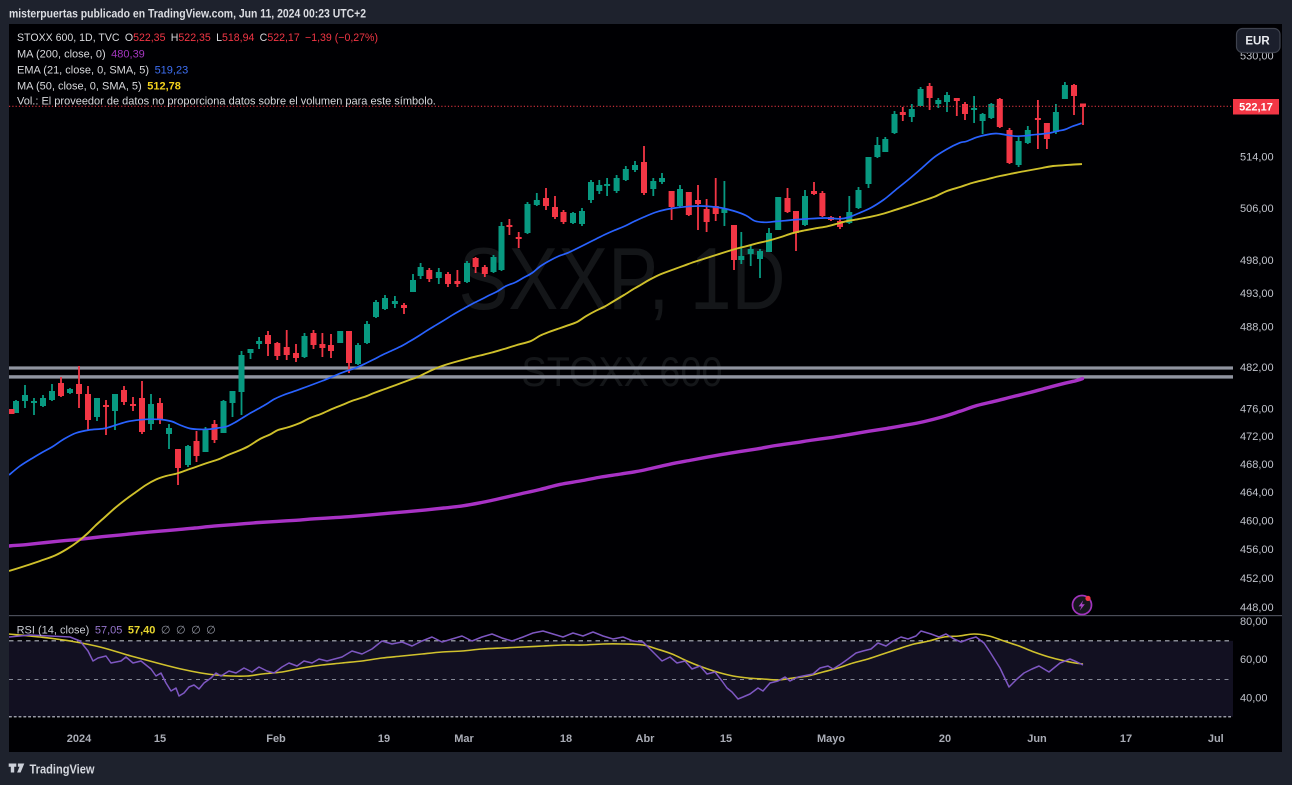  What do you see at coordinates (1254, 660) in the screenshot?
I see `svg-text: 60,00` at bounding box center [1254, 660].